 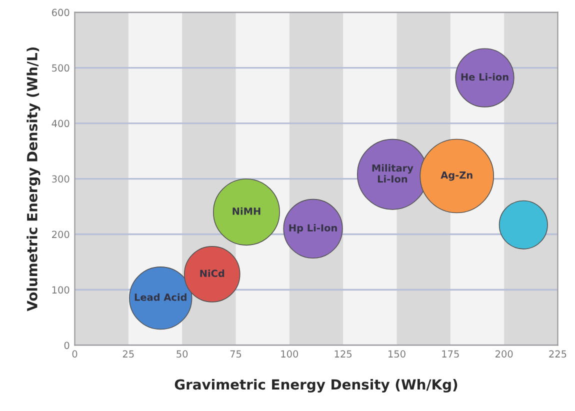 What do you see at coordinates (182, 354) in the screenshot?
I see `x-tick-label: 50` at bounding box center [182, 354].